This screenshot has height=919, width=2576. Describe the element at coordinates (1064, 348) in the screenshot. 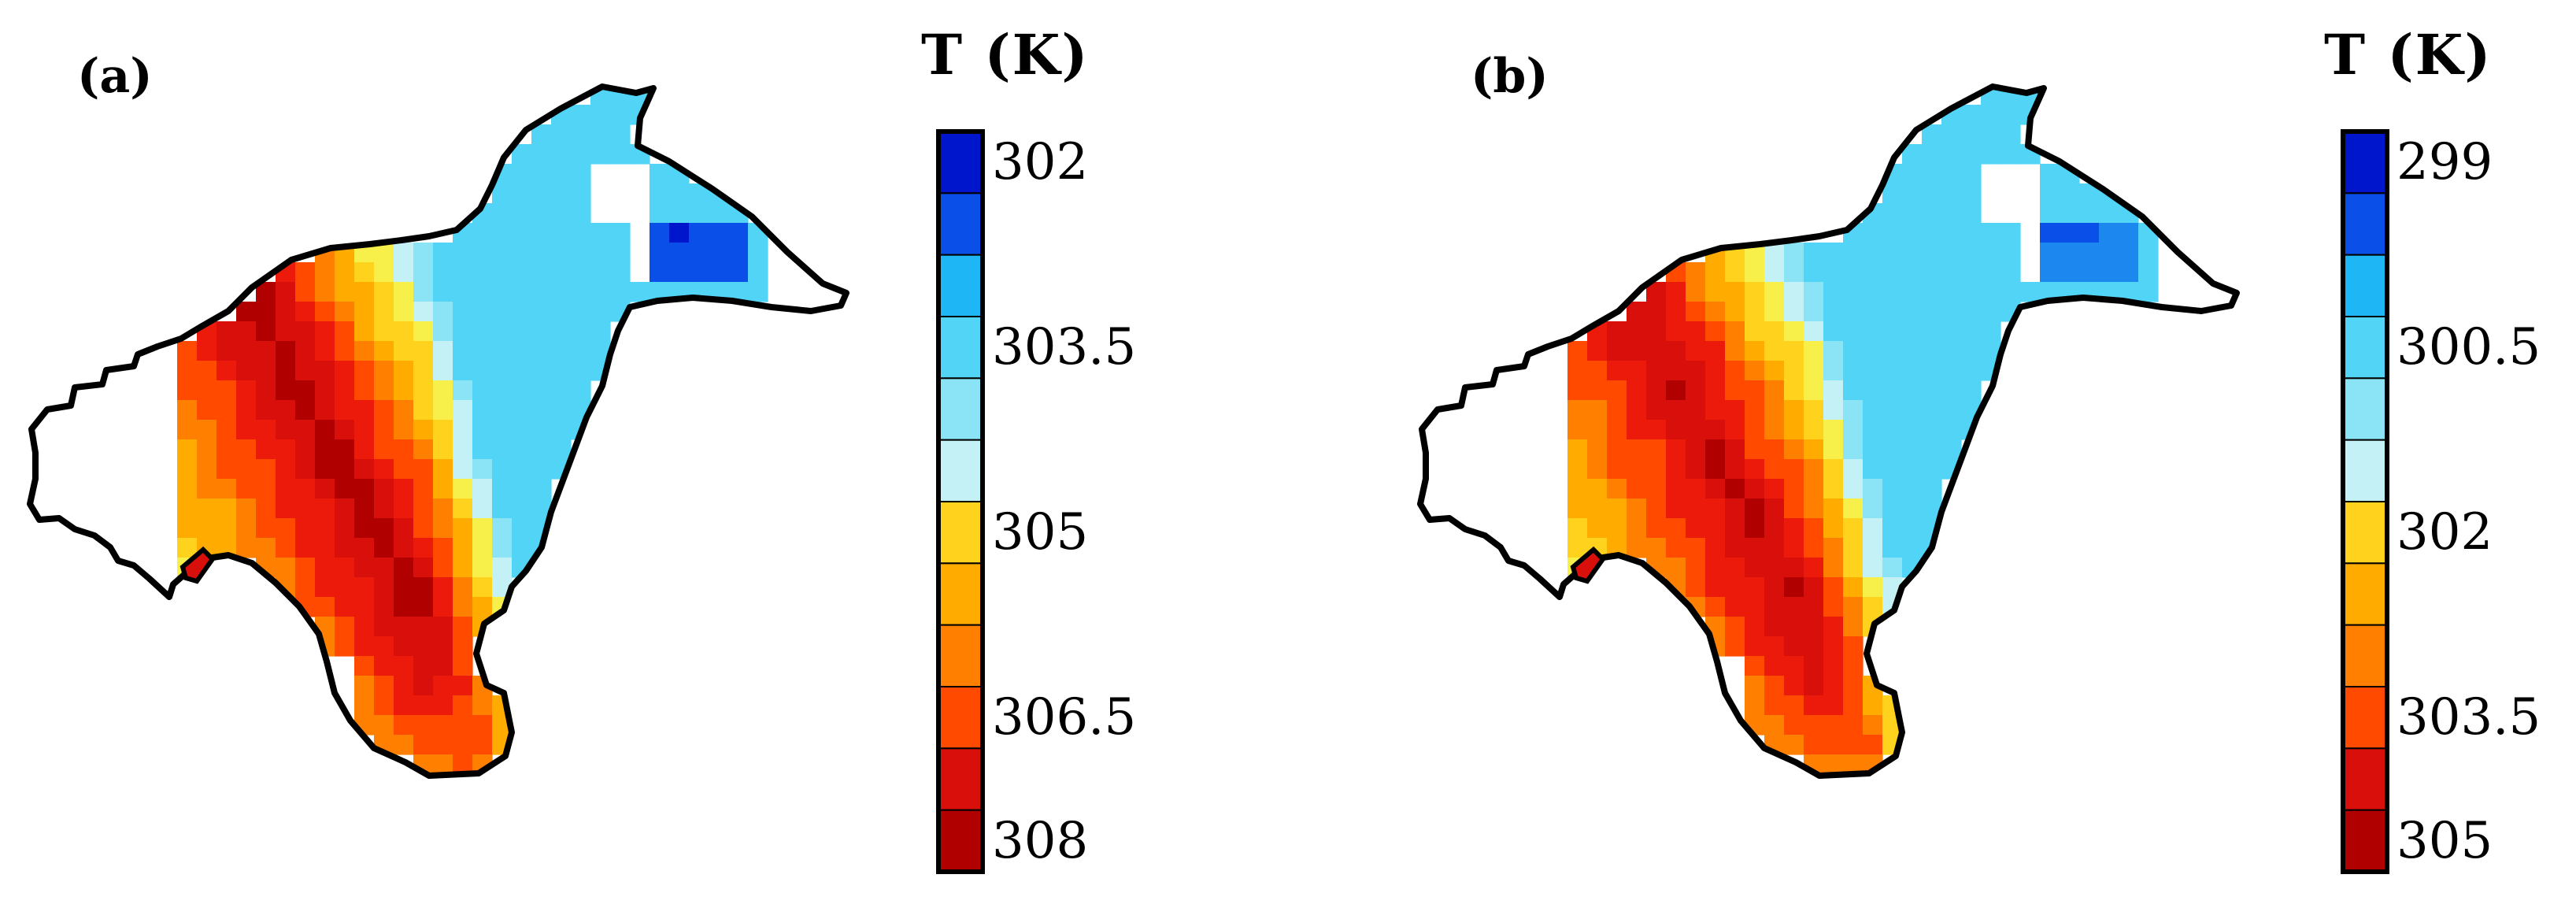

I see `colorbar-tick-label: 303.5` at that location.